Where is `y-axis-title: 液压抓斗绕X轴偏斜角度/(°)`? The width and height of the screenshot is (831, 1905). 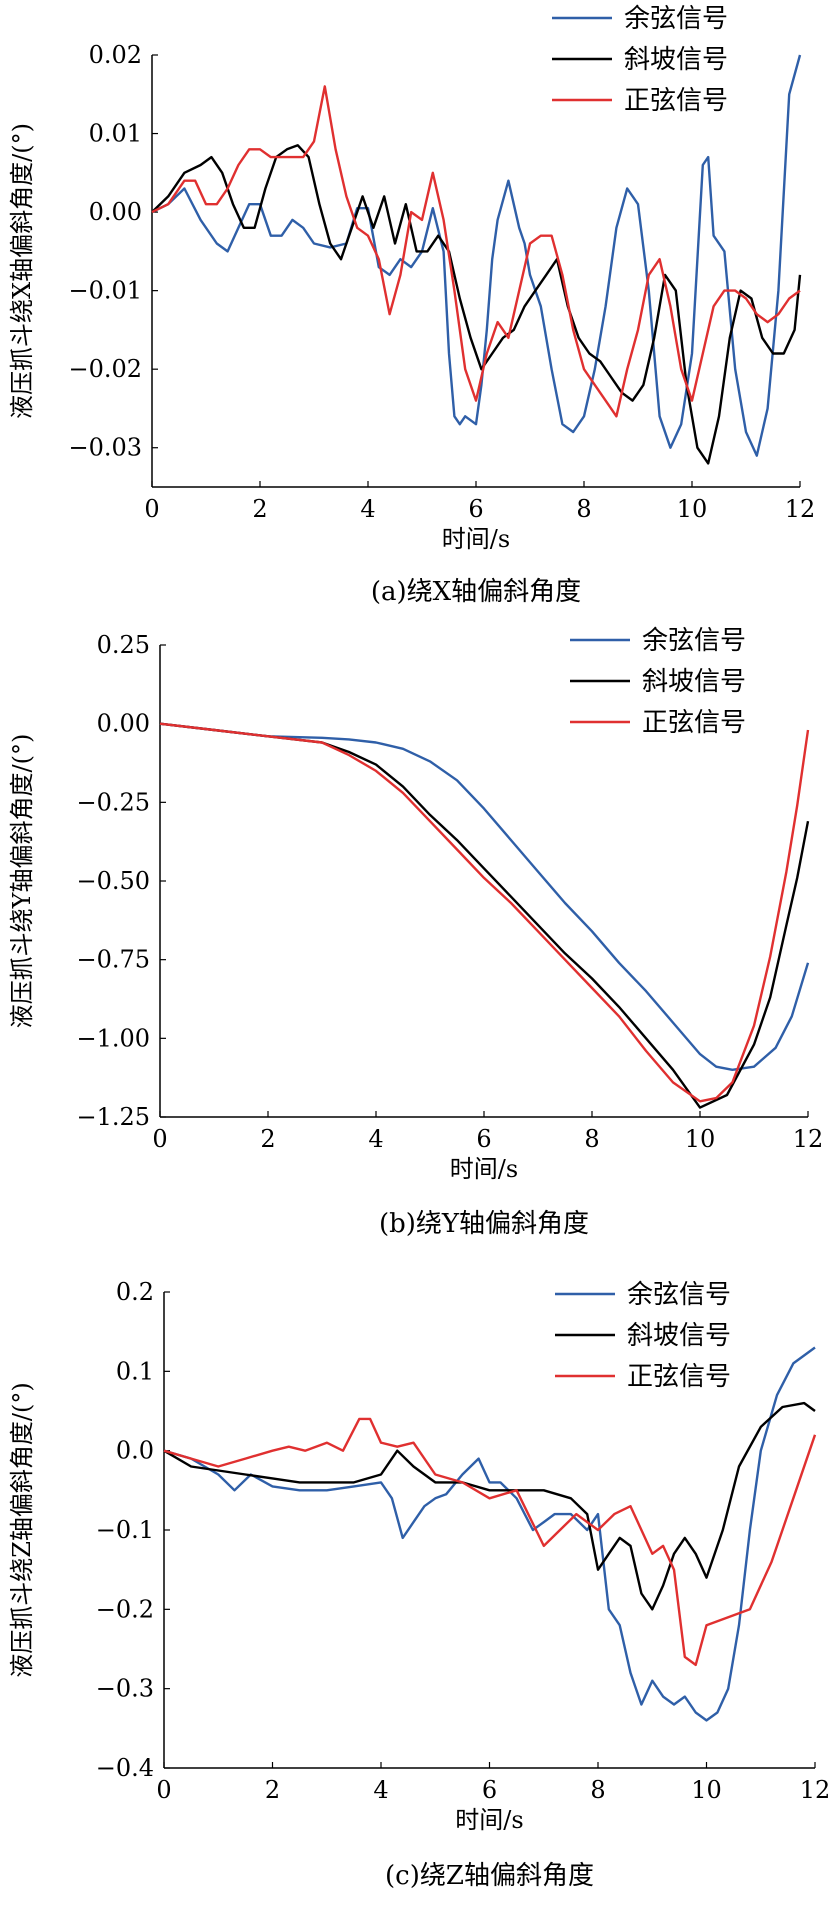
y-axis-title: 液压抓斗绕X轴偏斜角度/(°) is located at coordinates (22, 271).